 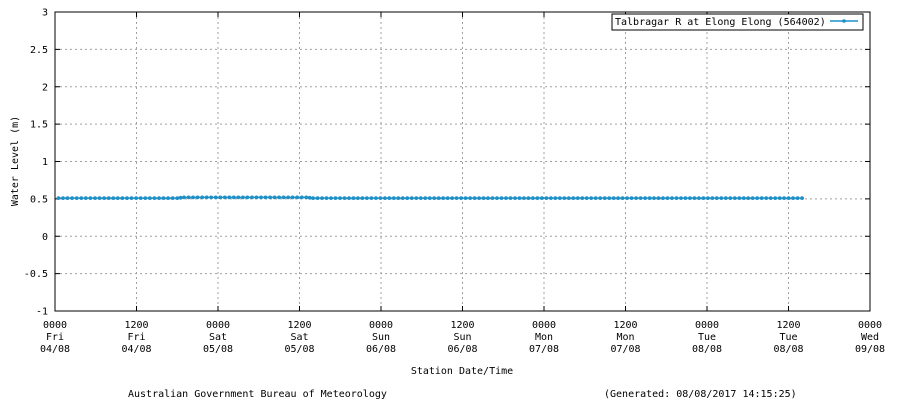 I want to click on x-tick-date: 04/08, so click(x=55, y=349).